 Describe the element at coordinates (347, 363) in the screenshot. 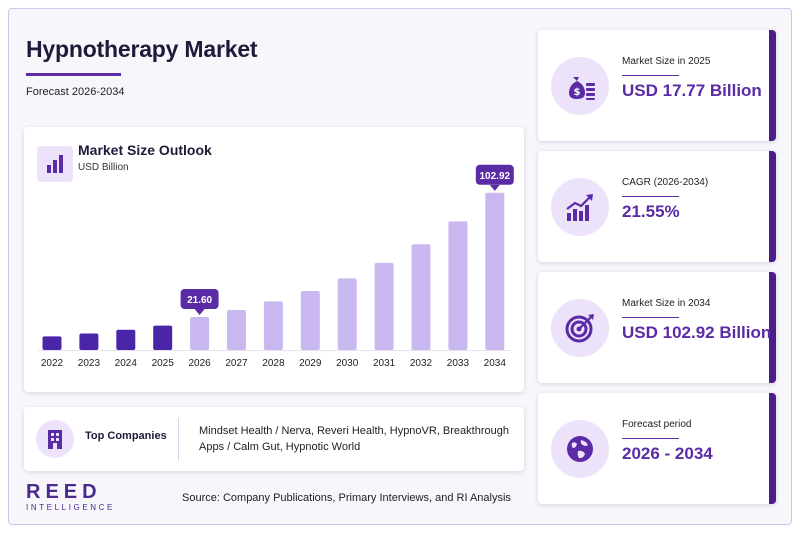

I see `x-tick-label: 2030` at that location.